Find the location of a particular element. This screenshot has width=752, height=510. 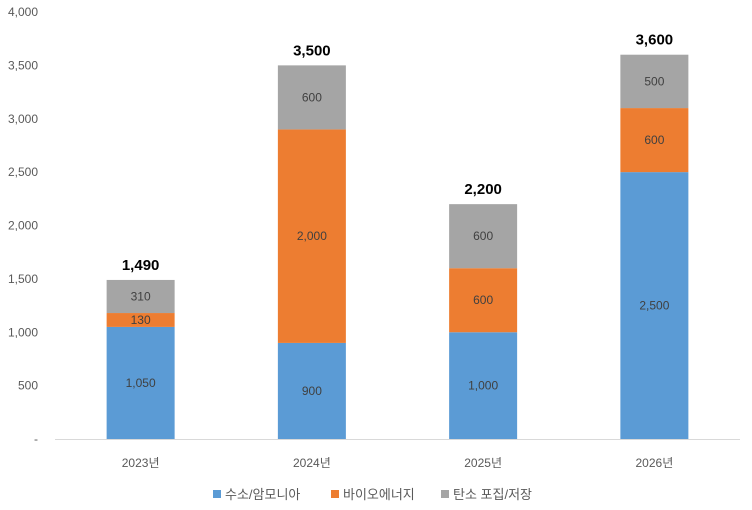

data-label: 500 is located at coordinates (654, 81).